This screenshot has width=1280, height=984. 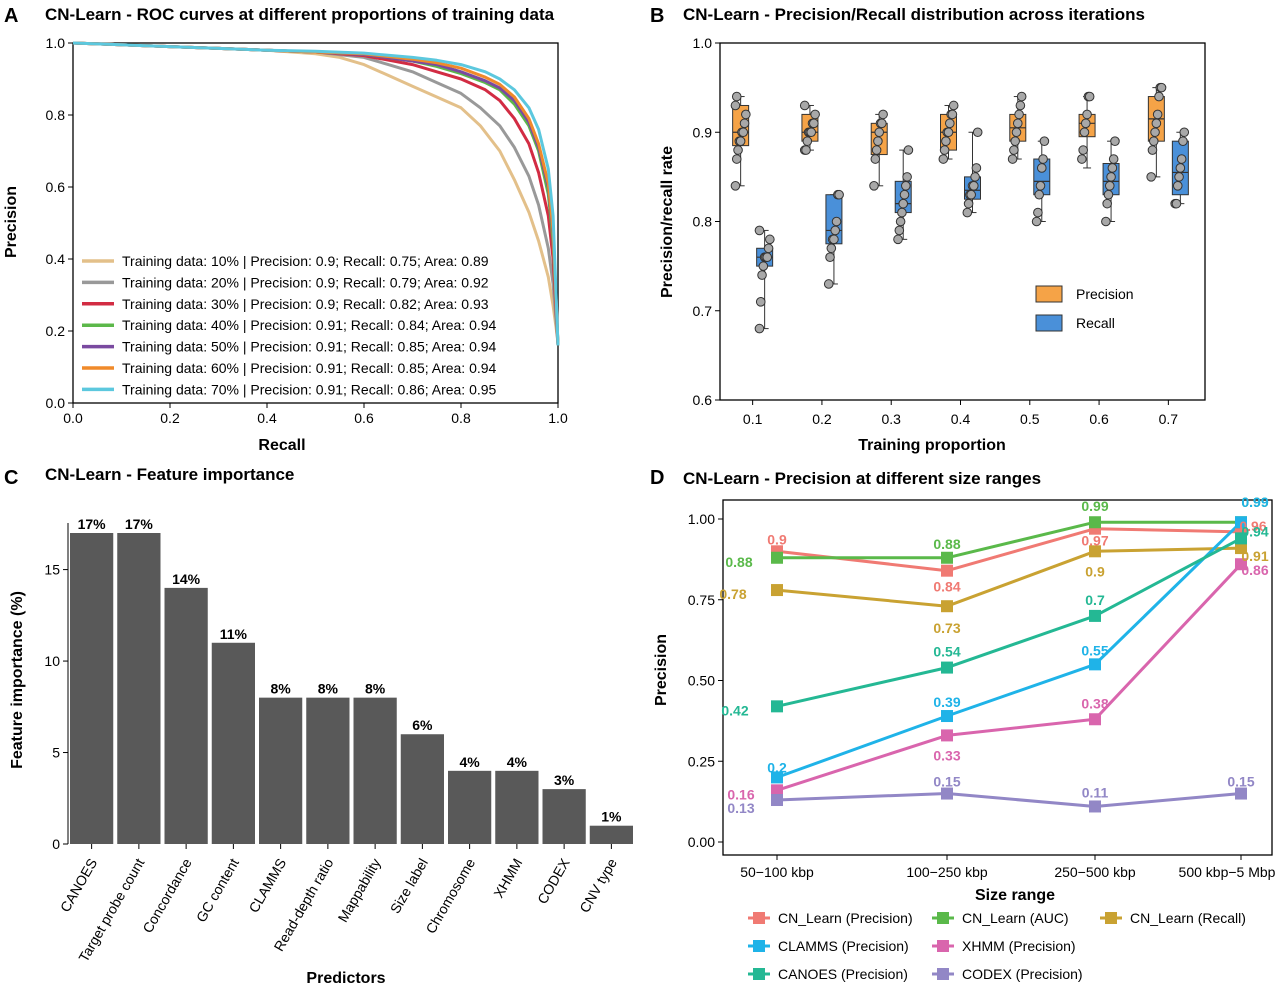 What do you see at coordinates (822, 419) in the screenshot?
I see `panel-b-xtick-label: 0.2` at bounding box center [822, 419].